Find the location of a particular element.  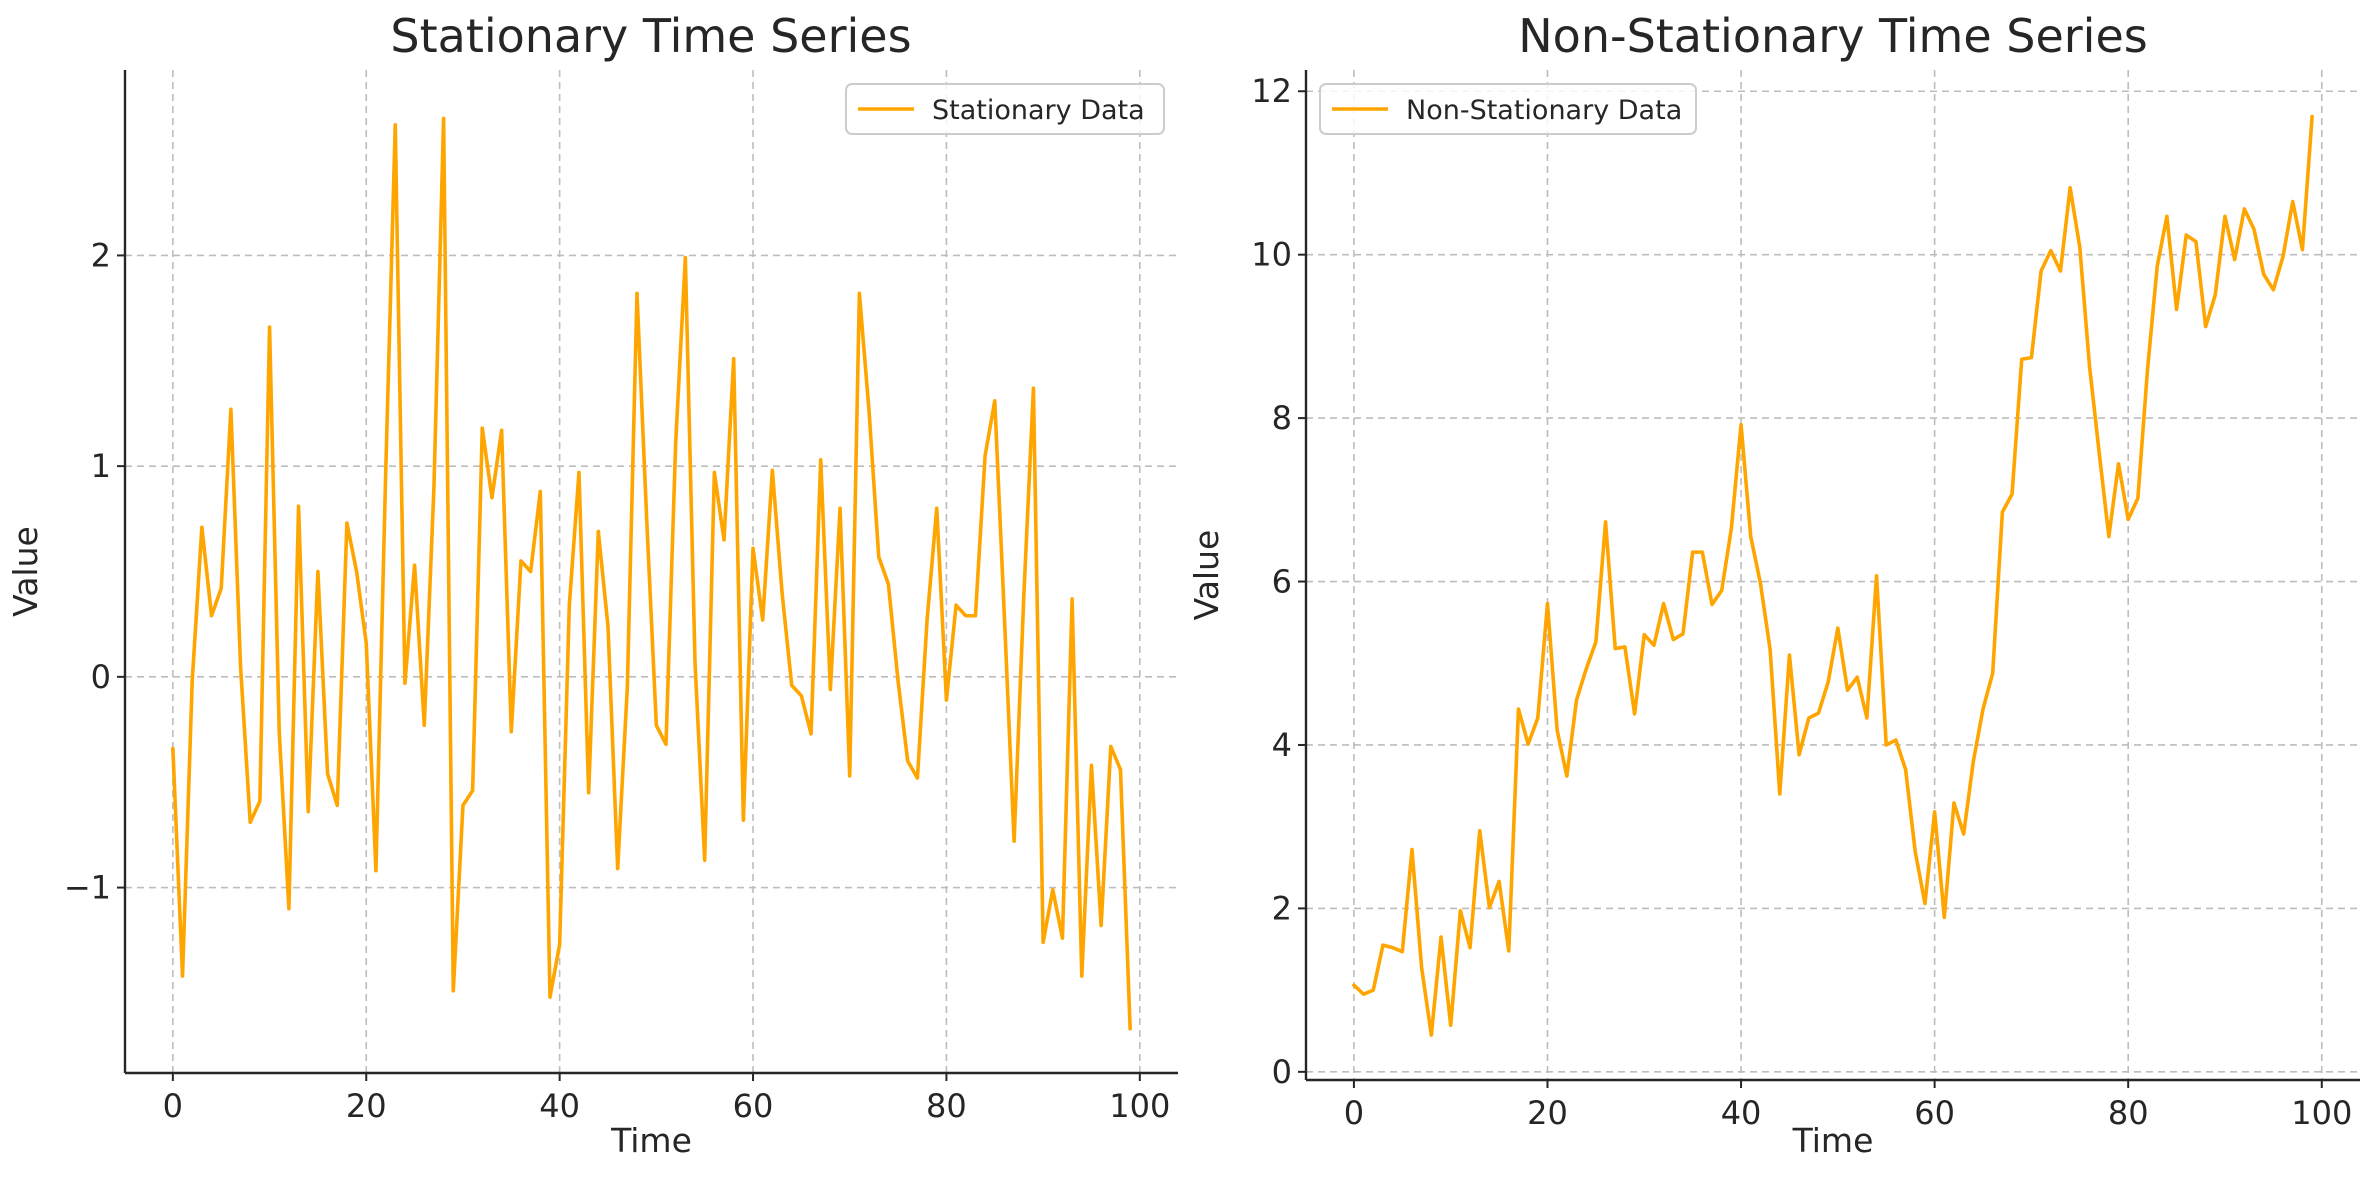

non-stationary-legend-frame is located at coordinates (1508, 109).